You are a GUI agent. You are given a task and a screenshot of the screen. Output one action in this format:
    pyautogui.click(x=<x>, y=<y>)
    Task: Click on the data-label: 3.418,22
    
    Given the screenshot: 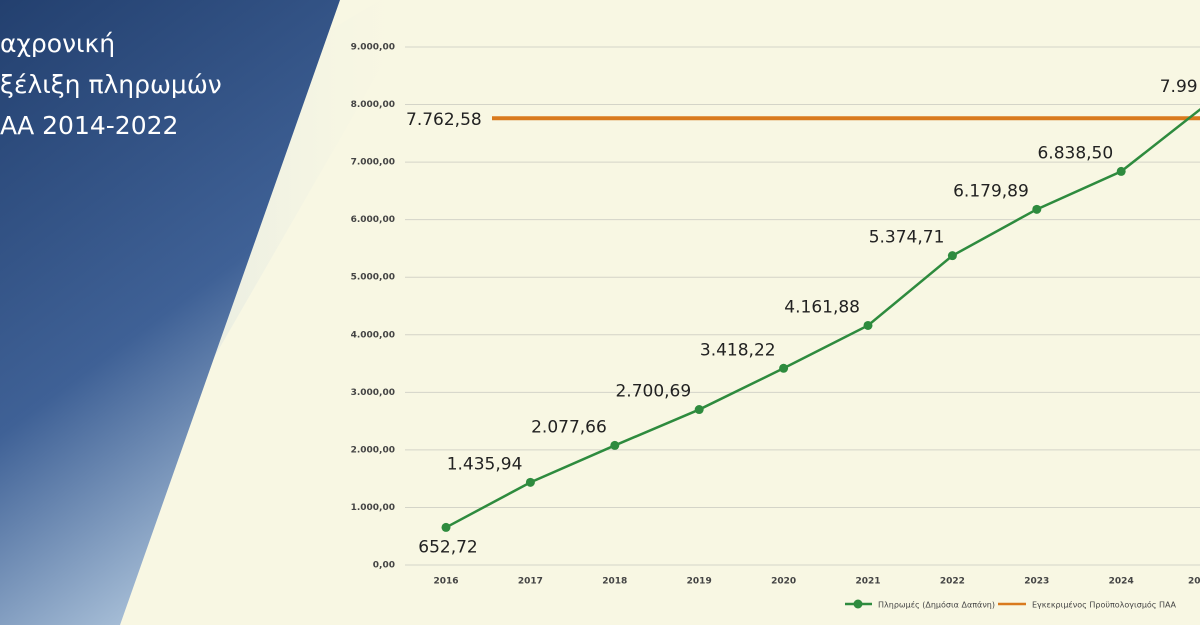 What is the action you would take?
    pyautogui.click(x=738, y=350)
    